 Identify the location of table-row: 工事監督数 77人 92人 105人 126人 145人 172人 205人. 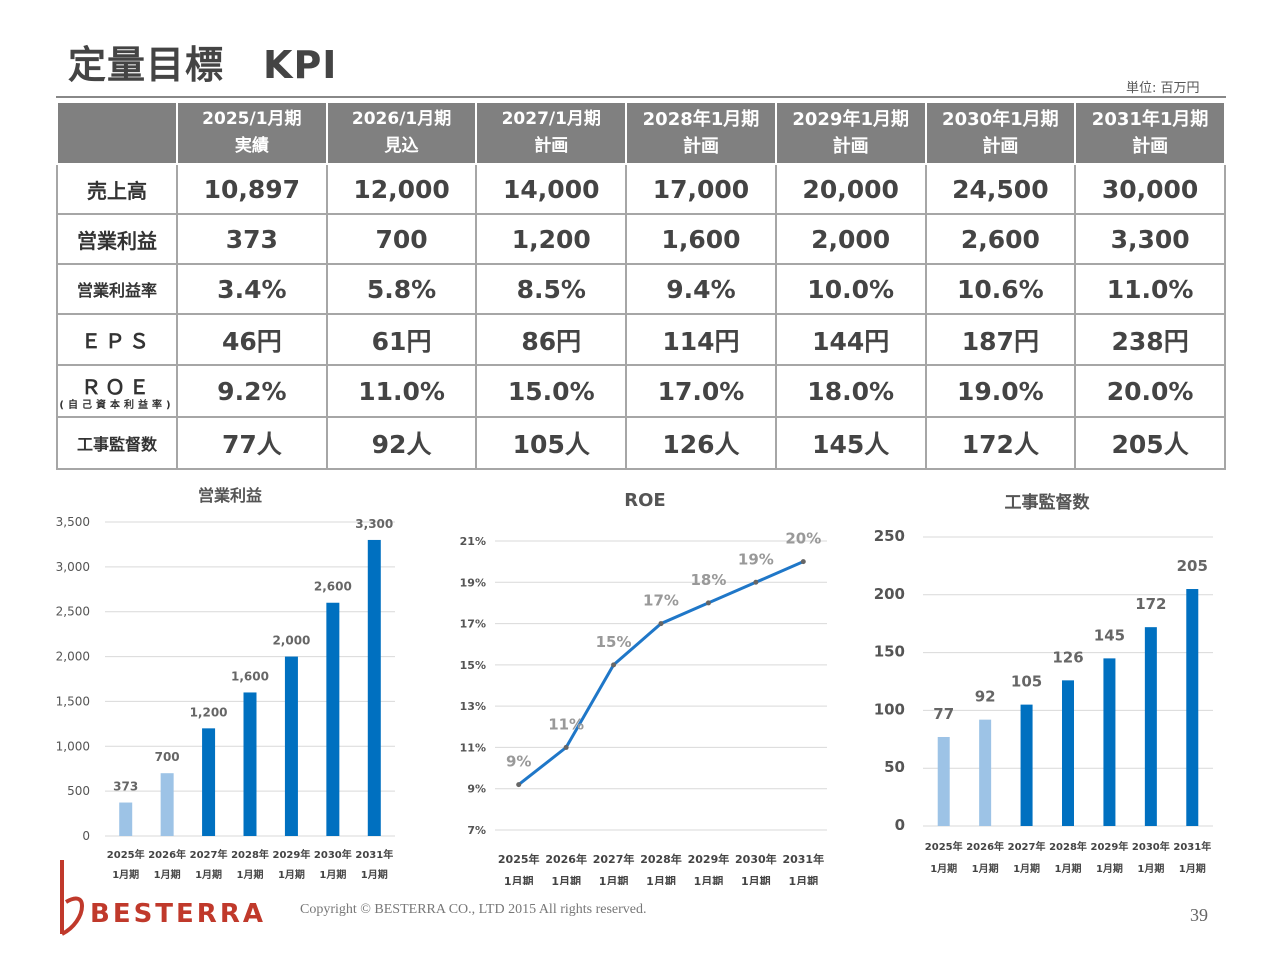
(641, 443).